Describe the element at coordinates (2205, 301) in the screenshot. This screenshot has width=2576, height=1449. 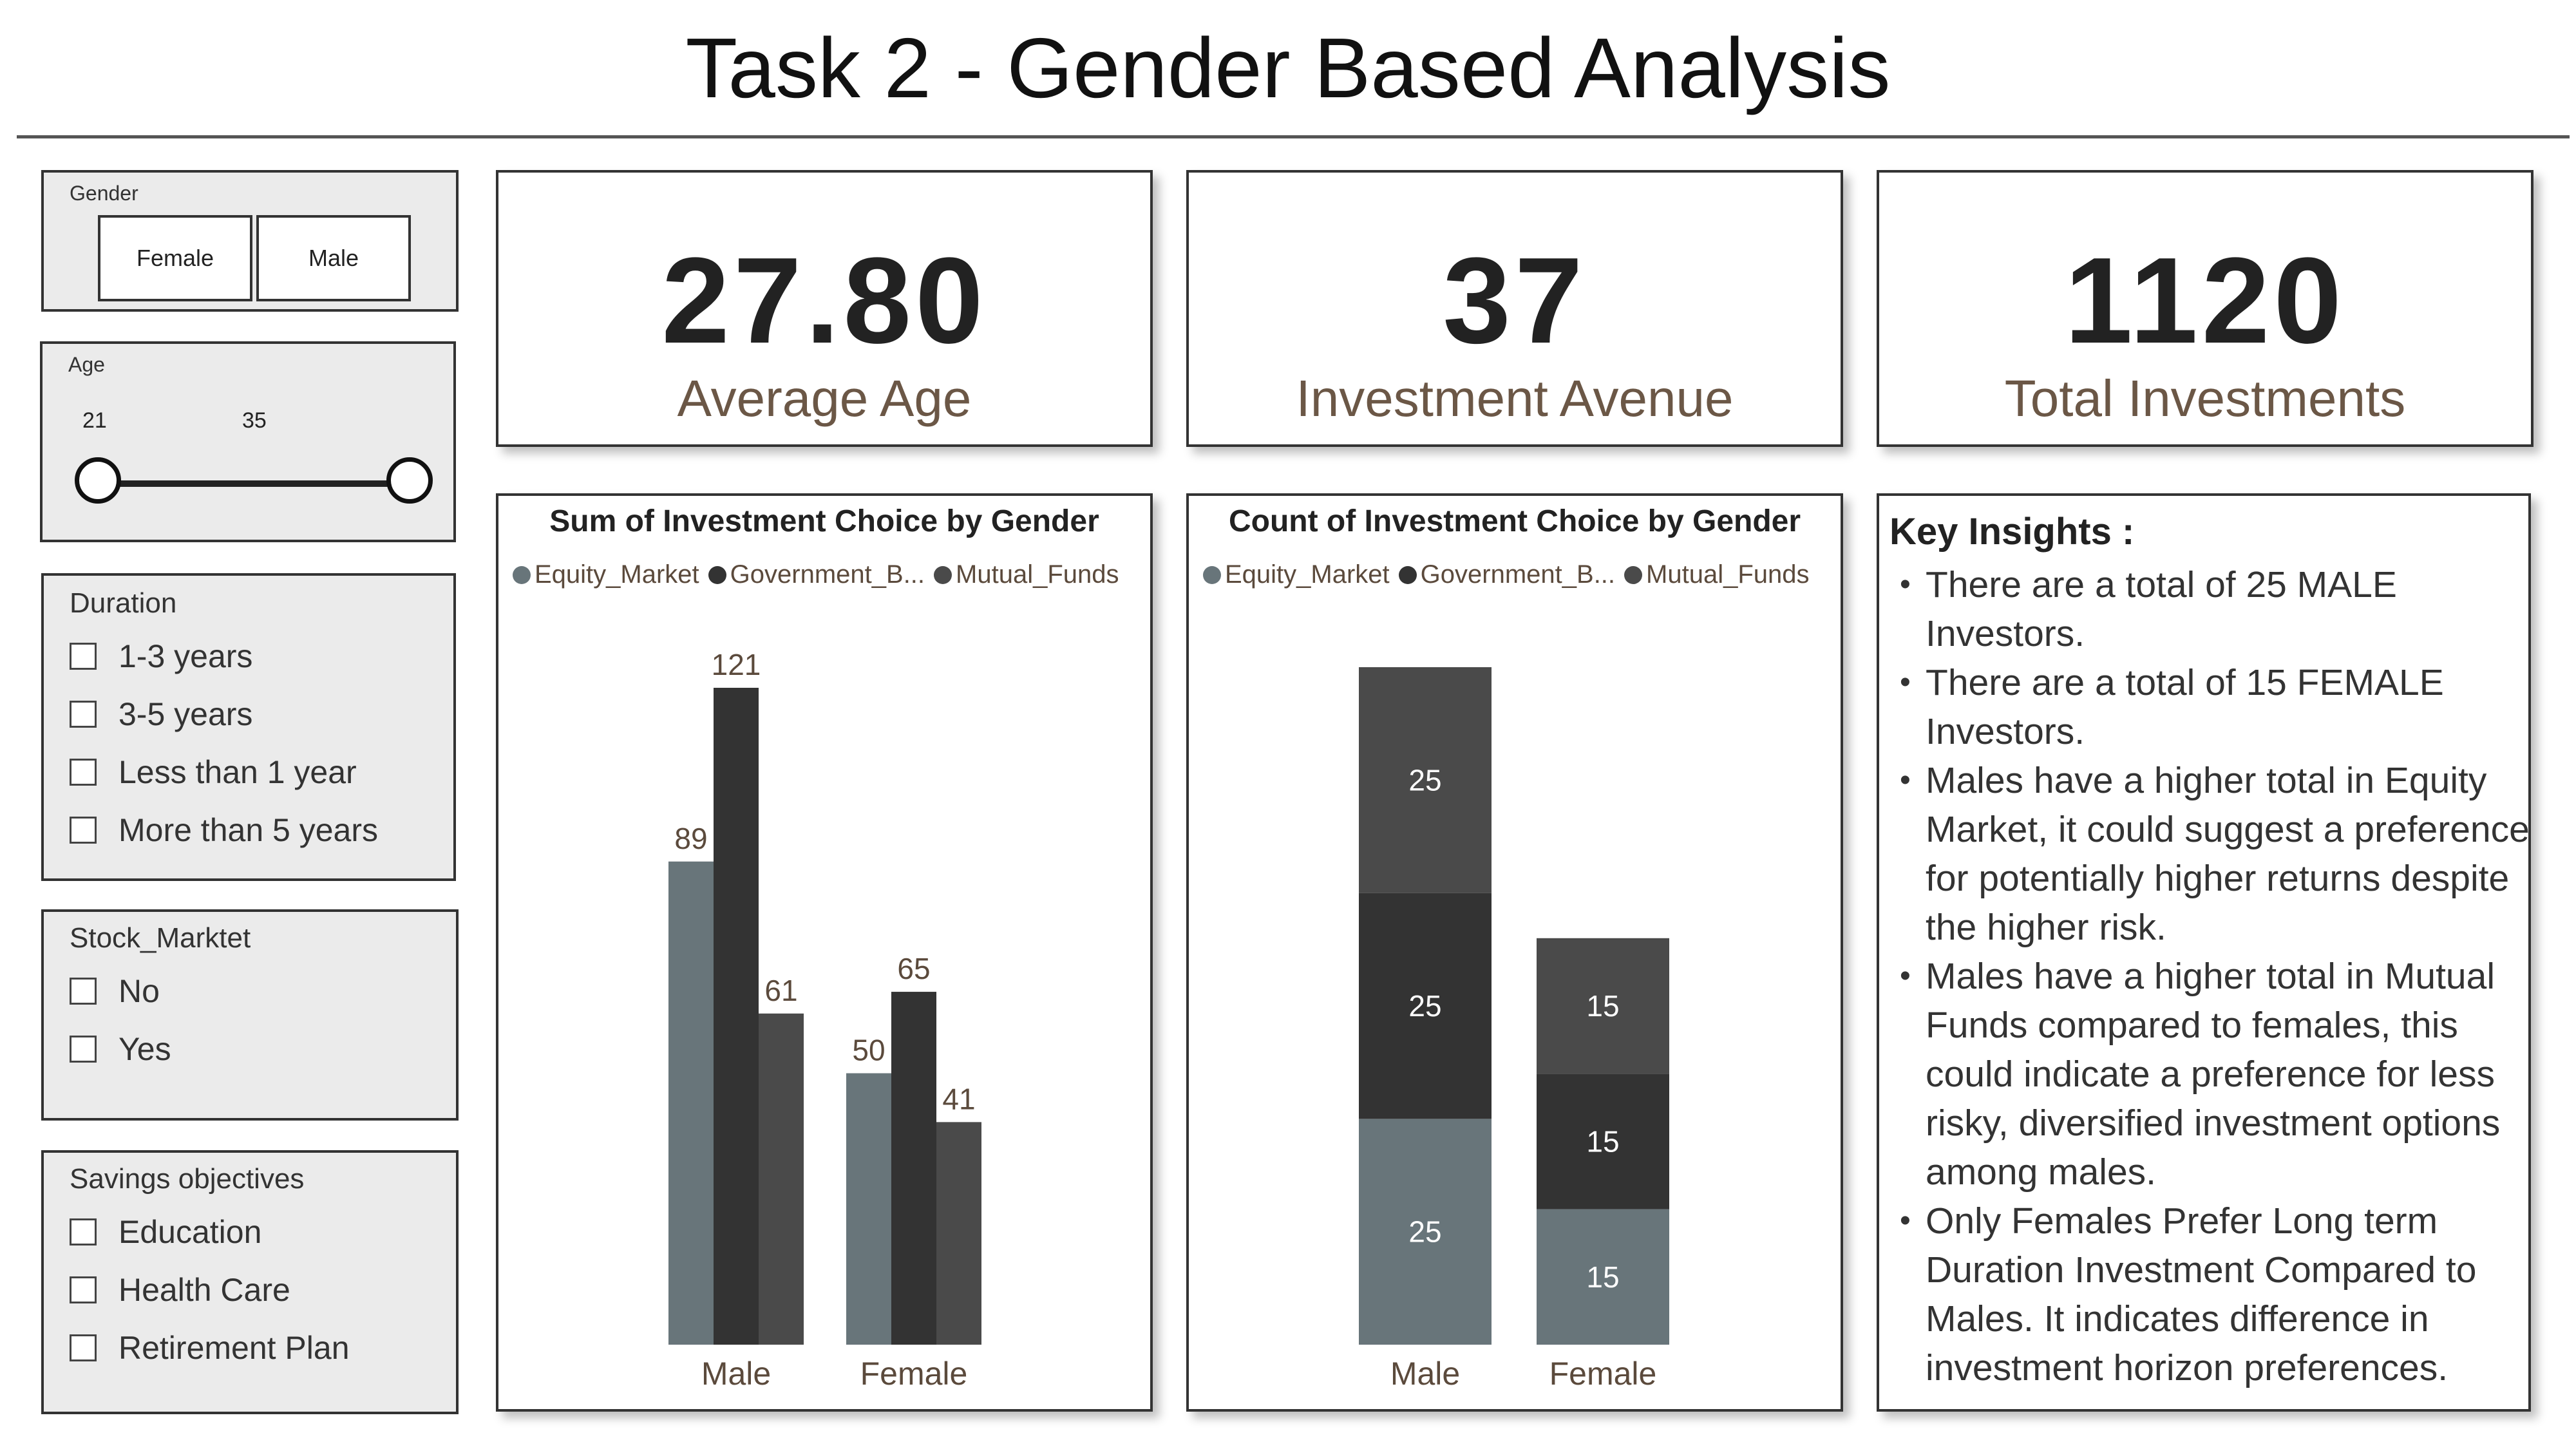
I see `kpi-value: 1120` at that location.